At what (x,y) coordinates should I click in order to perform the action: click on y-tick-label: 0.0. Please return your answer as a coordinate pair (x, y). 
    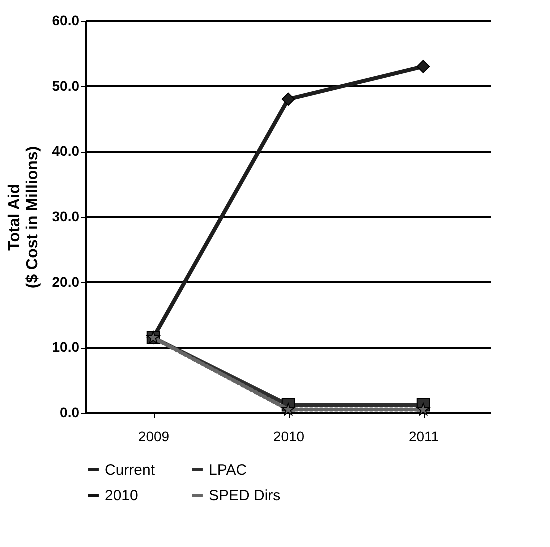
    Looking at the image, I should click on (70, 412).